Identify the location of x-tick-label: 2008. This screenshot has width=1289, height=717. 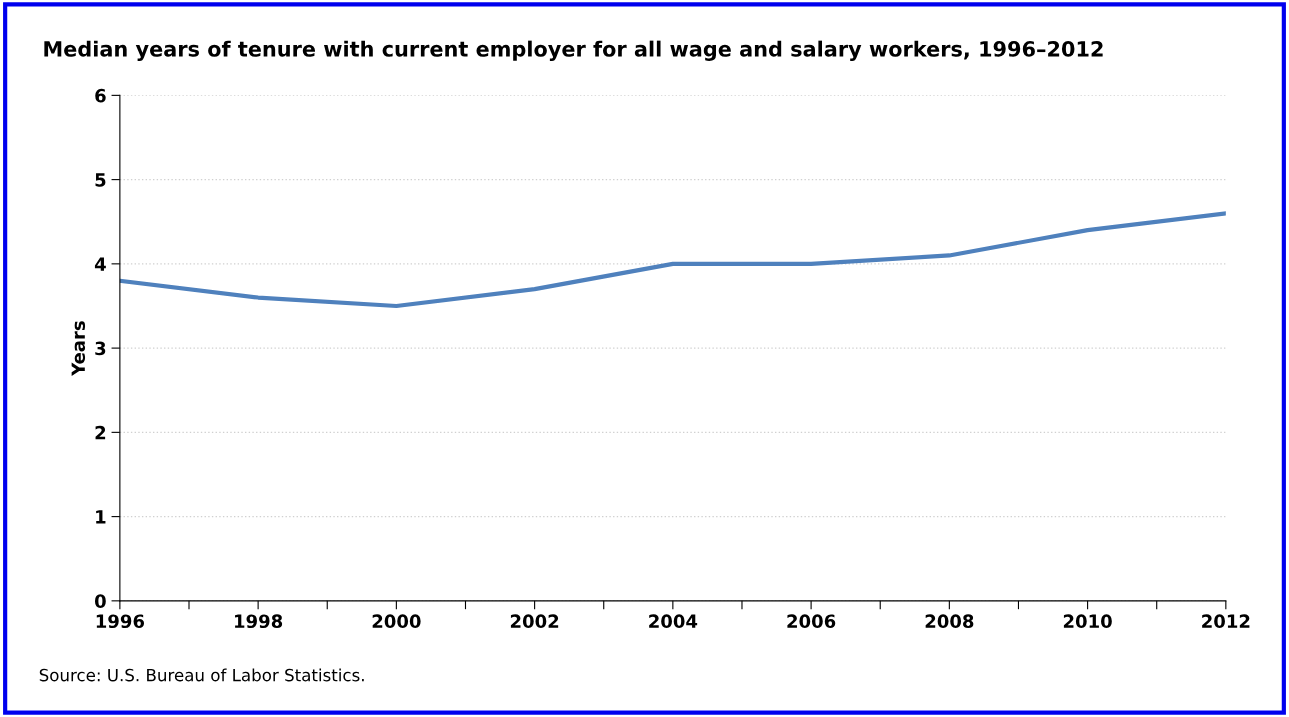
(949, 621).